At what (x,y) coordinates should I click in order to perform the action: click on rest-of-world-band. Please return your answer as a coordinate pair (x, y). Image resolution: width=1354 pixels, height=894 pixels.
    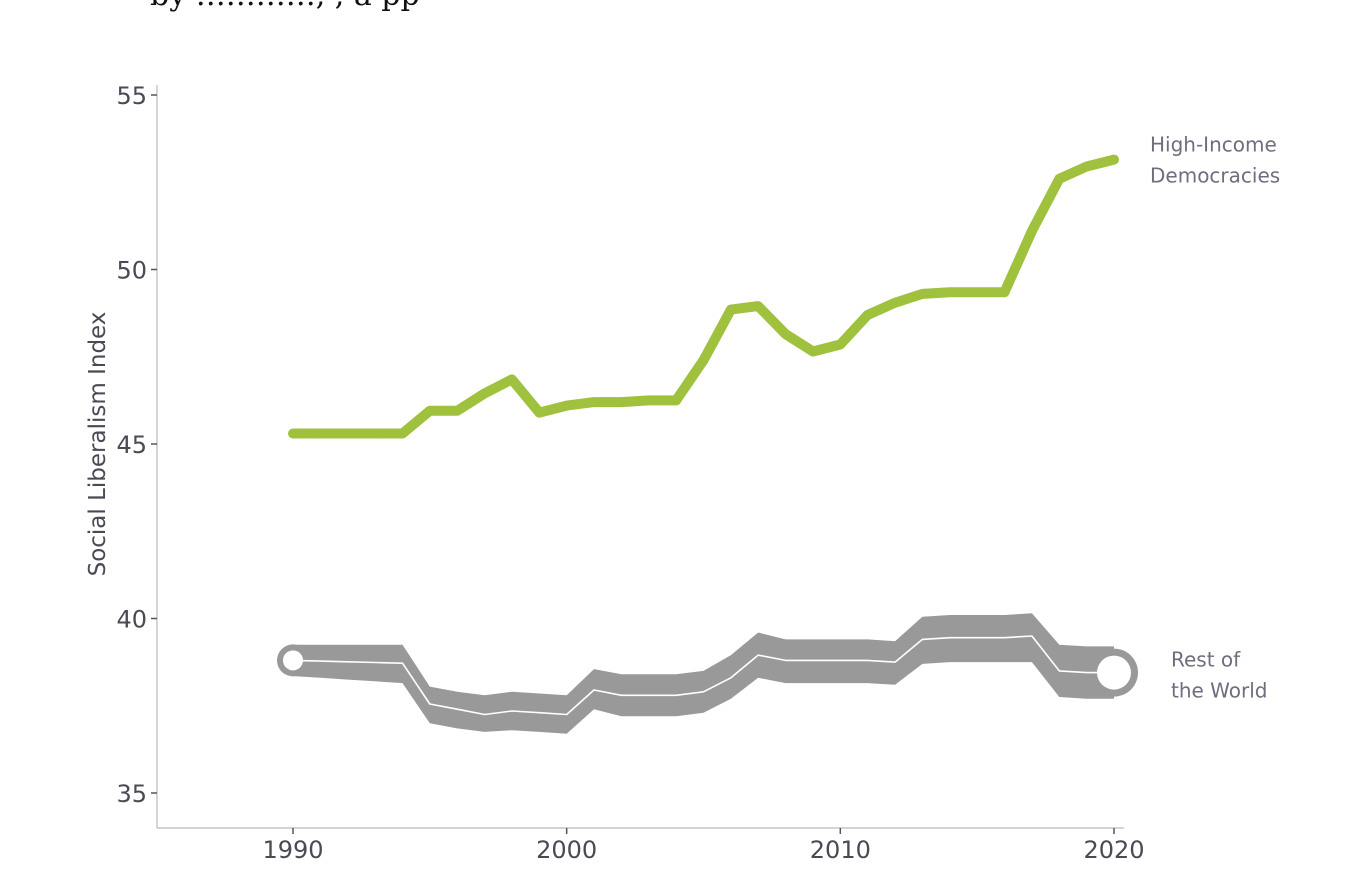
    Looking at the image, I should click on (703, 673).